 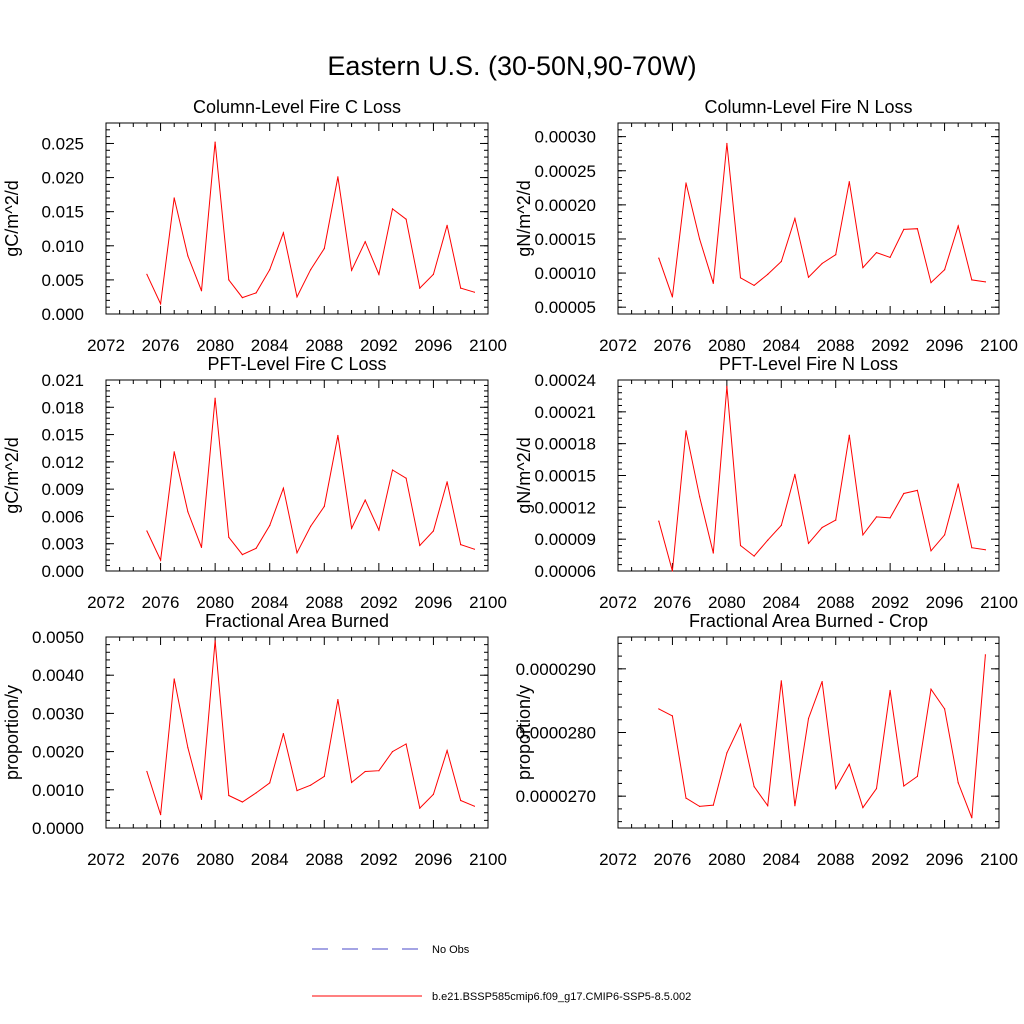 I want to click on y-tick-label: 0.003, so click(x=62, y=544).